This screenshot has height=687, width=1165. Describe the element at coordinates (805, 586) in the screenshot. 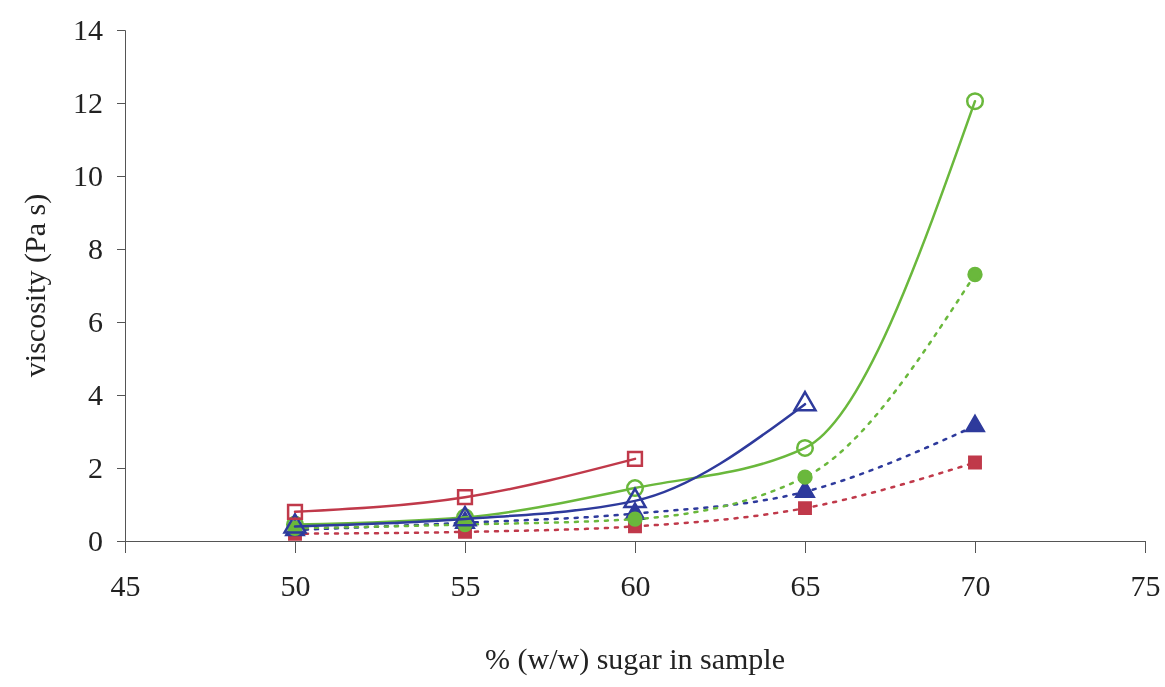

I see `x-tick-label: 65` at that location.